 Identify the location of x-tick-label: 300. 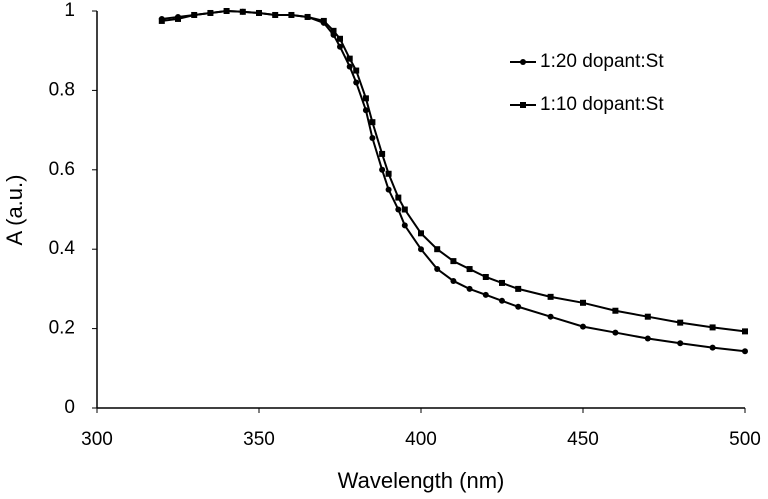
(97, 439).